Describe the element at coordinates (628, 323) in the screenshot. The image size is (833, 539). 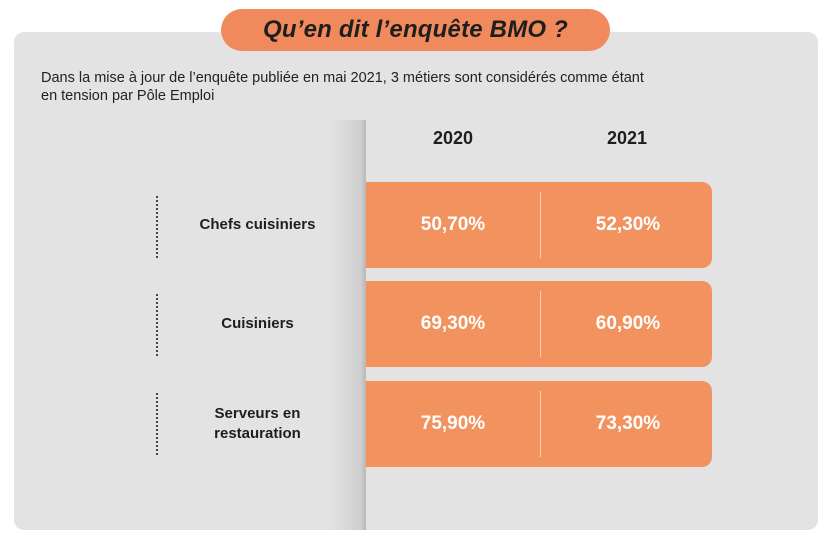
I see `value-cell-2021: 60,90%` at that location.